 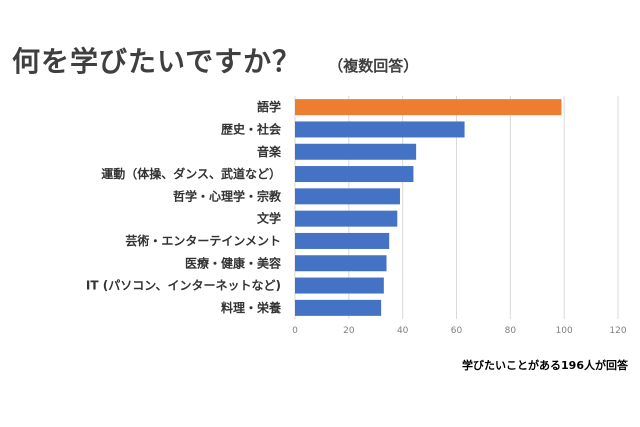 What do you see at coordinates (564, 331) in the screenshot?
I see `x-tick-label: 100` at bounding box center [564, 331].